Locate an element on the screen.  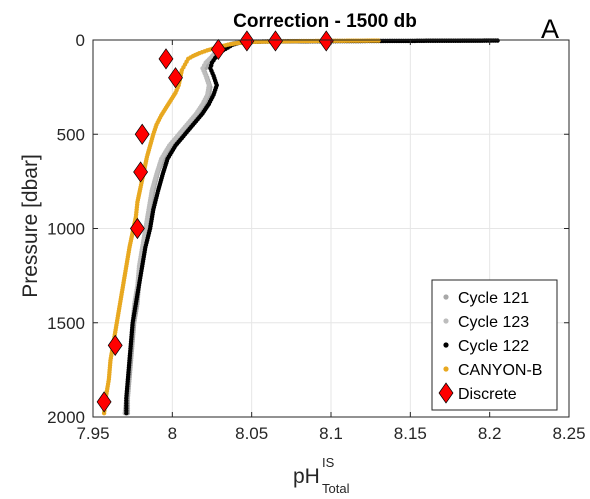
legend-marker-discrete is located at coordinates (446, 393).